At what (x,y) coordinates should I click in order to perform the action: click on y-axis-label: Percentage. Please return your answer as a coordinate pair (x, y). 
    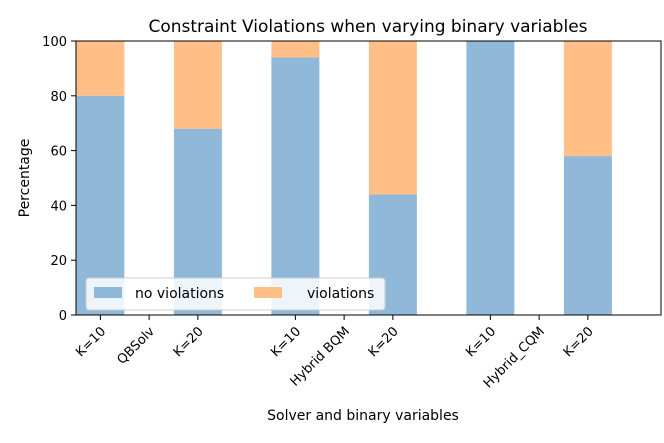
    Looking at the image, I should click on (25, 178).